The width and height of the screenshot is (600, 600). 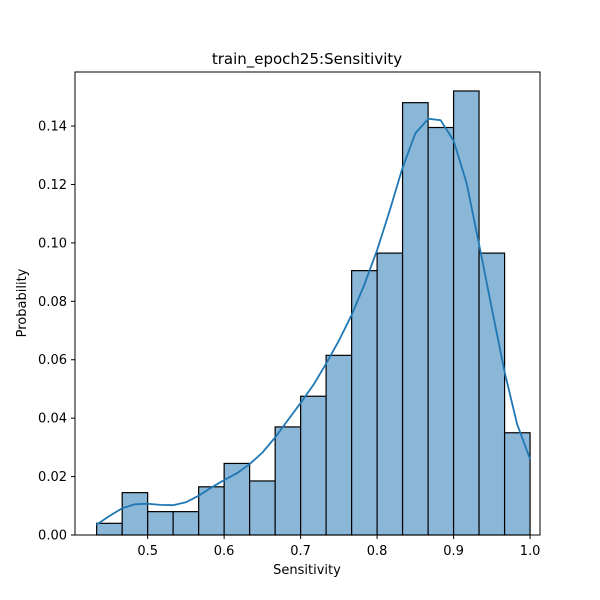 I want to click on y-tick-label: 0.10, so click(x=52, y=243).